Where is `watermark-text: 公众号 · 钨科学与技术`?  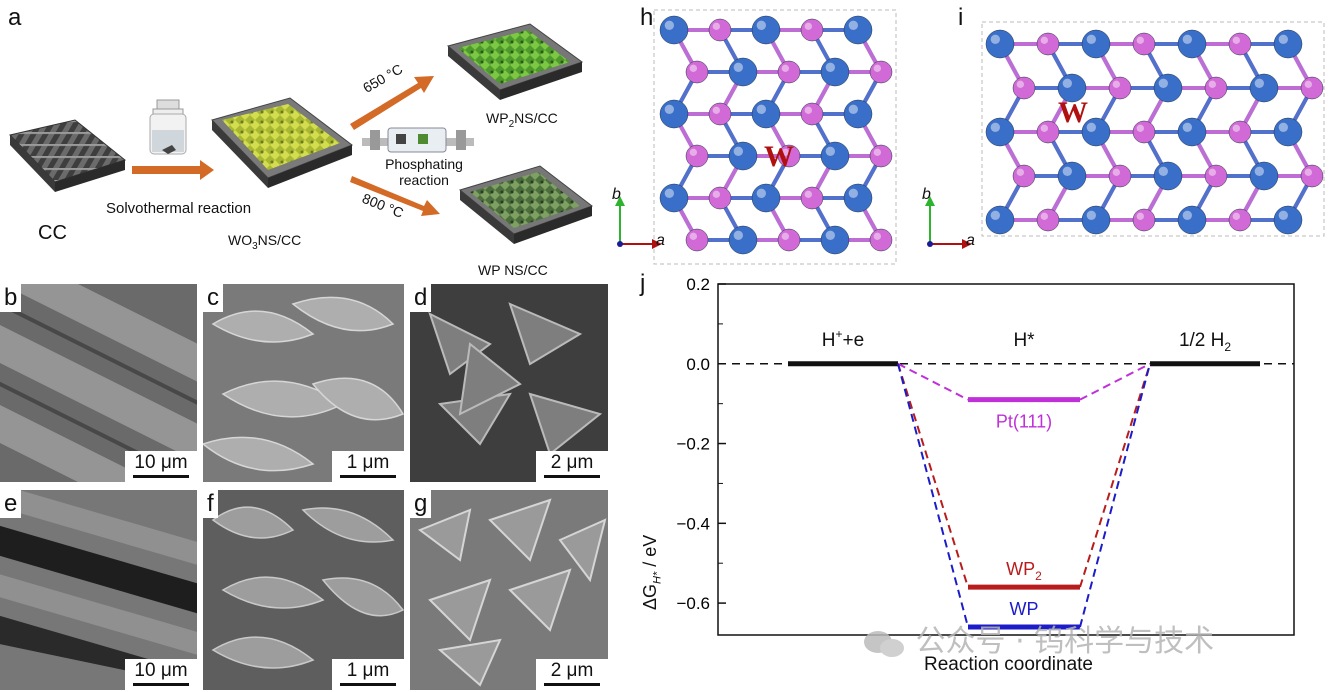
watermark-text: 公众号 · 钨科学与技术 is located at coordinates (1065, 641).